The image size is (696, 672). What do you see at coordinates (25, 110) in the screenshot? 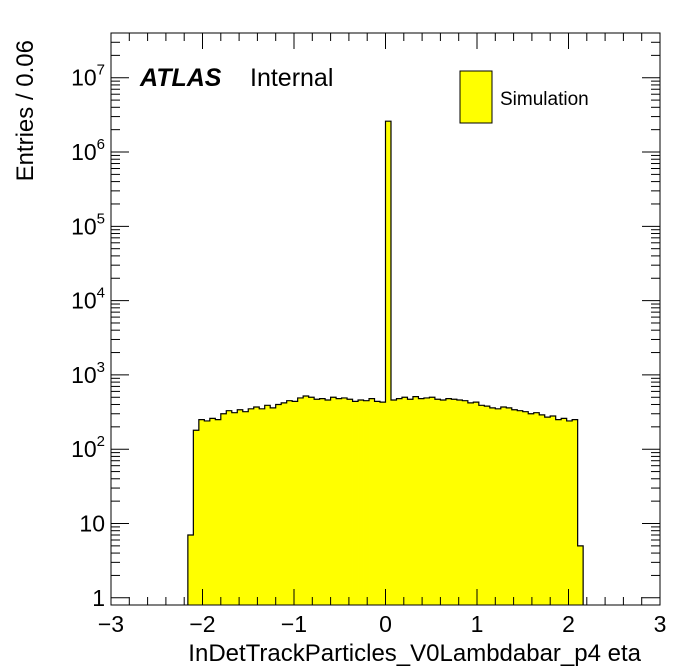
I see `y-axis-label: Entries / 0.06` at bounding box center [25, 110].